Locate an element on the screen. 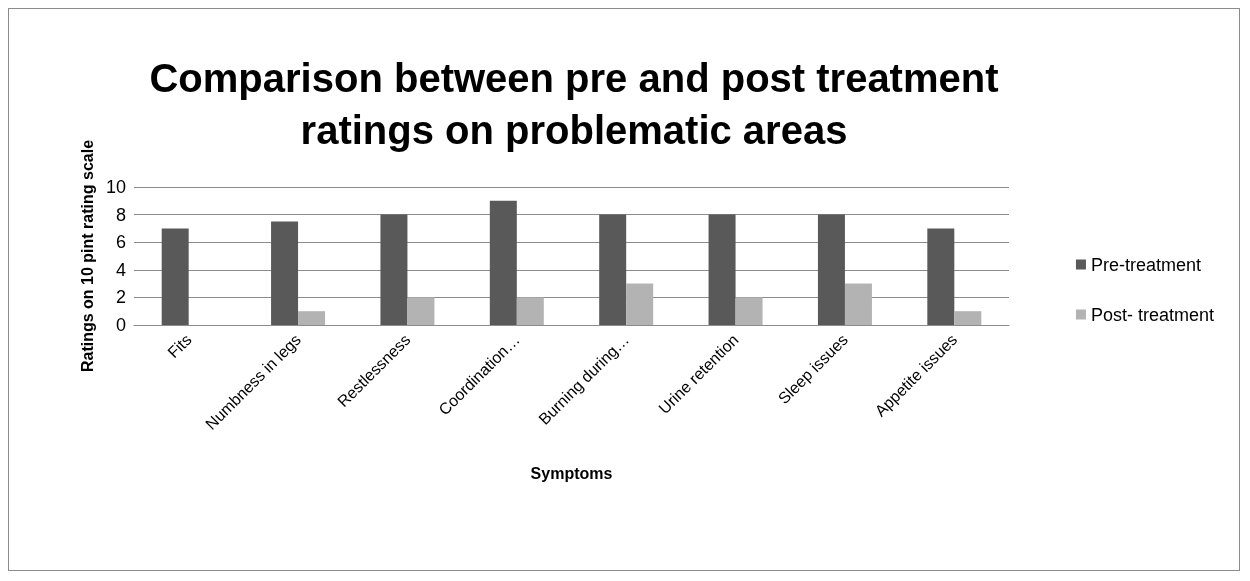  legend-label: Post- treatment is located at coordinates (1152, 314).